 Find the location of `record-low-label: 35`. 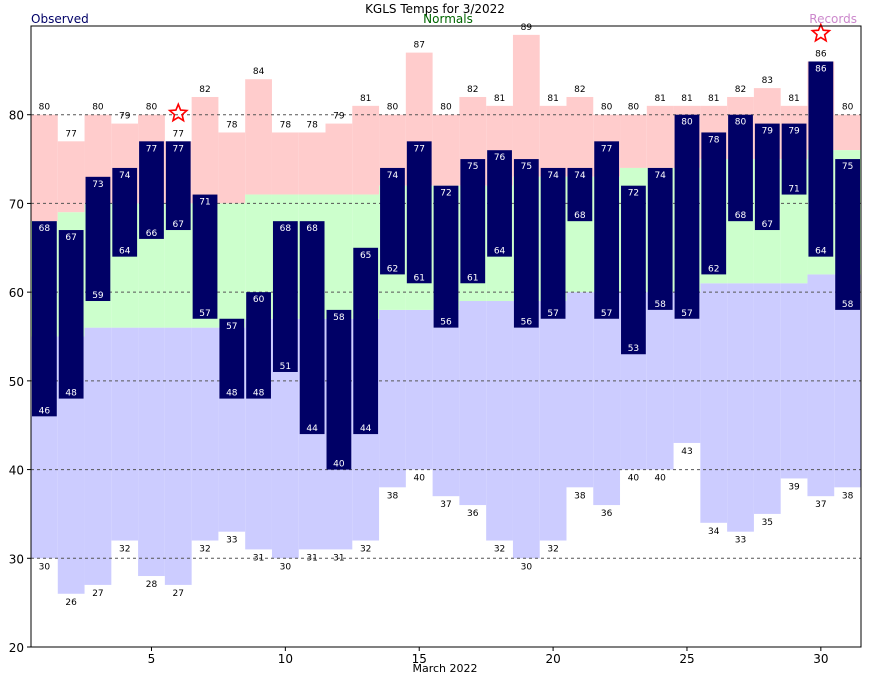

record-low-label: 35 is located at coordinates (767, 523).